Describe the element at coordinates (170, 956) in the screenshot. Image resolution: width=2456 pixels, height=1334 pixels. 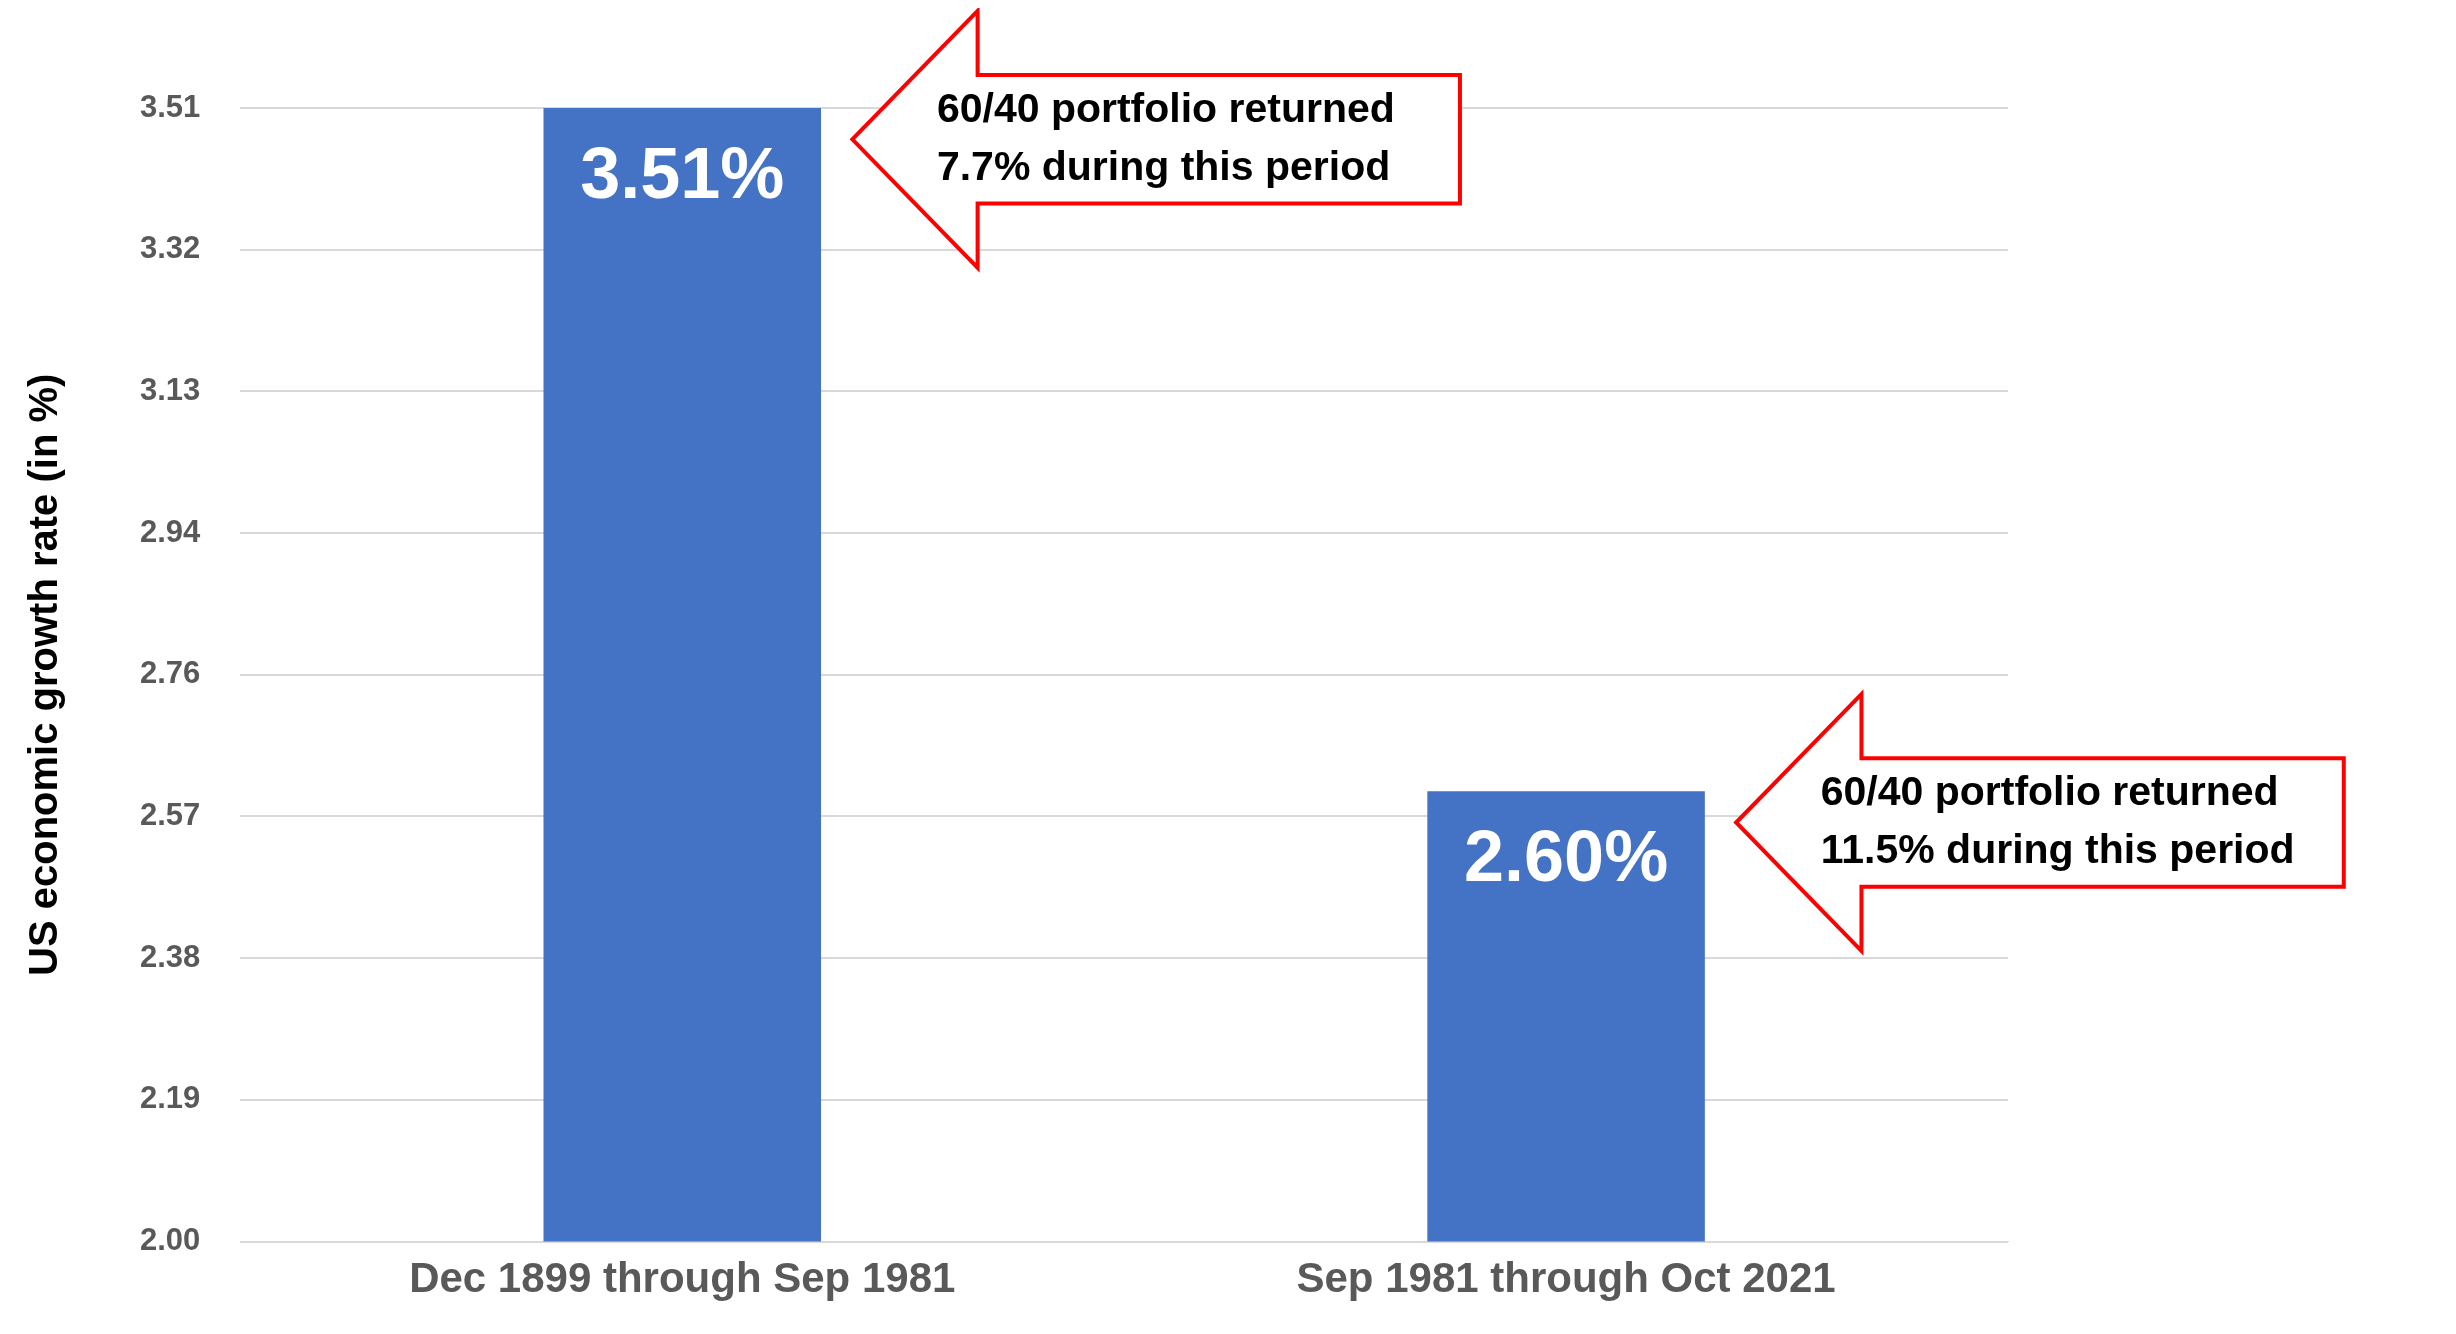
I see `y-tick-label: 2.38` at that location.